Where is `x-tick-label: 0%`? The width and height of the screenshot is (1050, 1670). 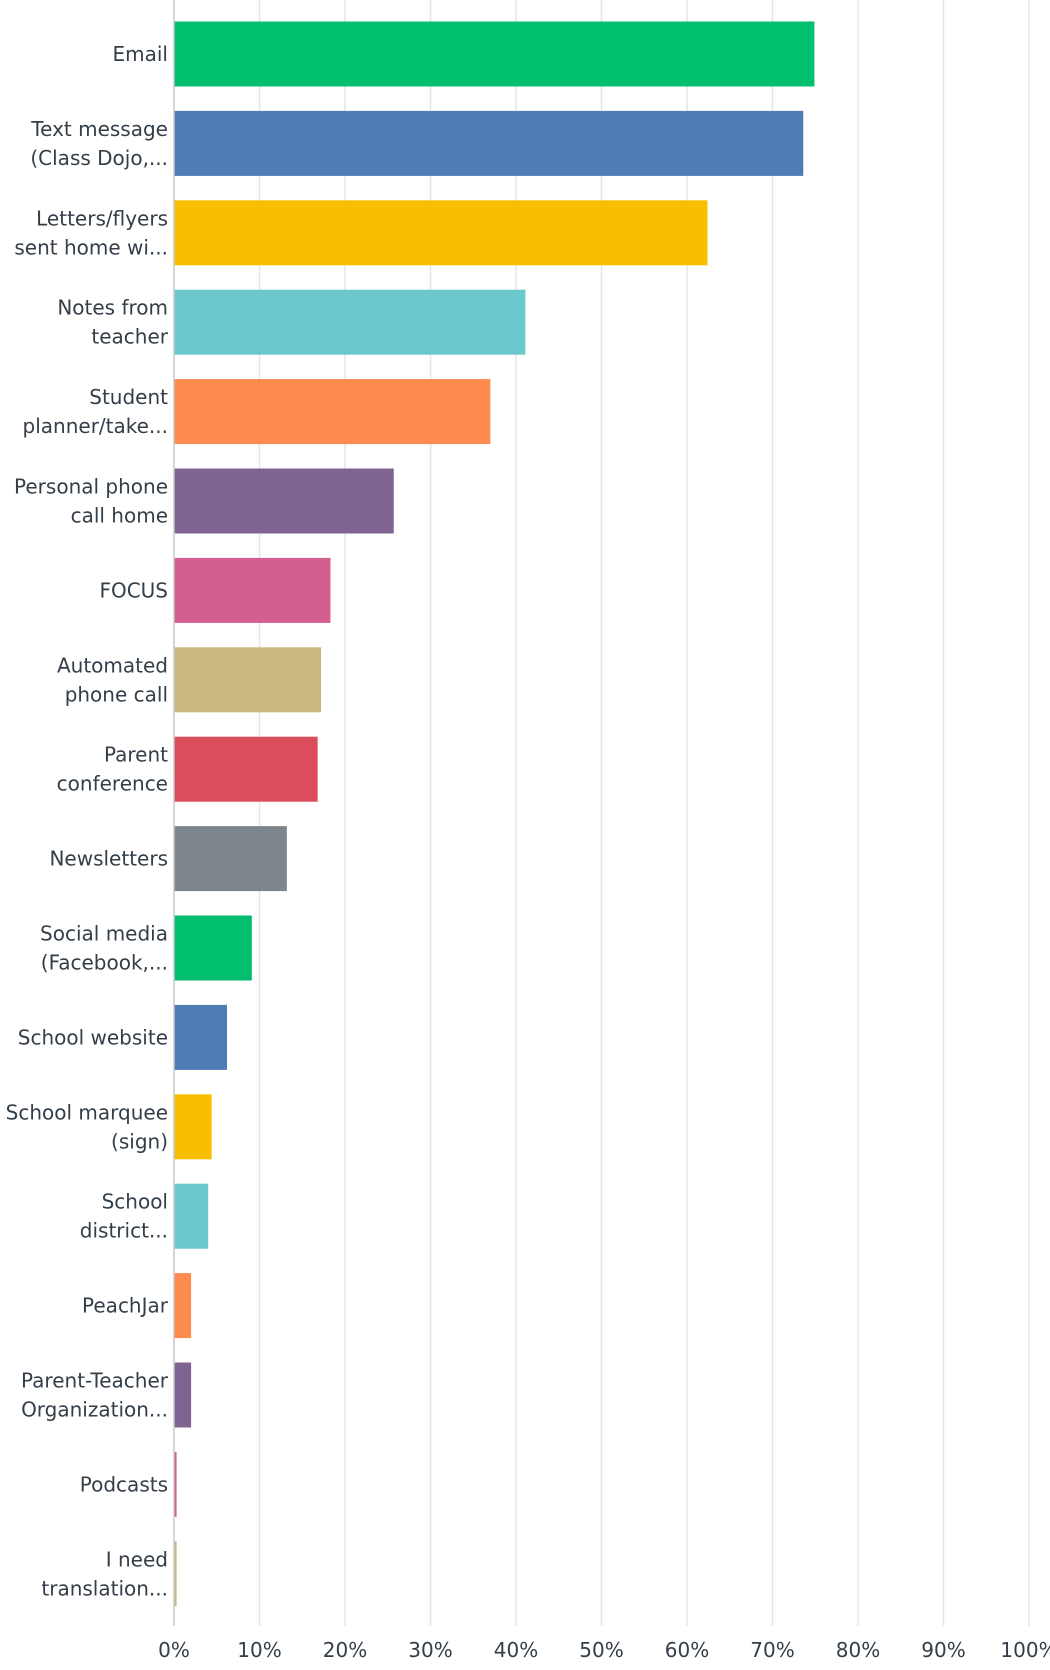 x-tick-label: 0% is located at coordinates (174, 1650).